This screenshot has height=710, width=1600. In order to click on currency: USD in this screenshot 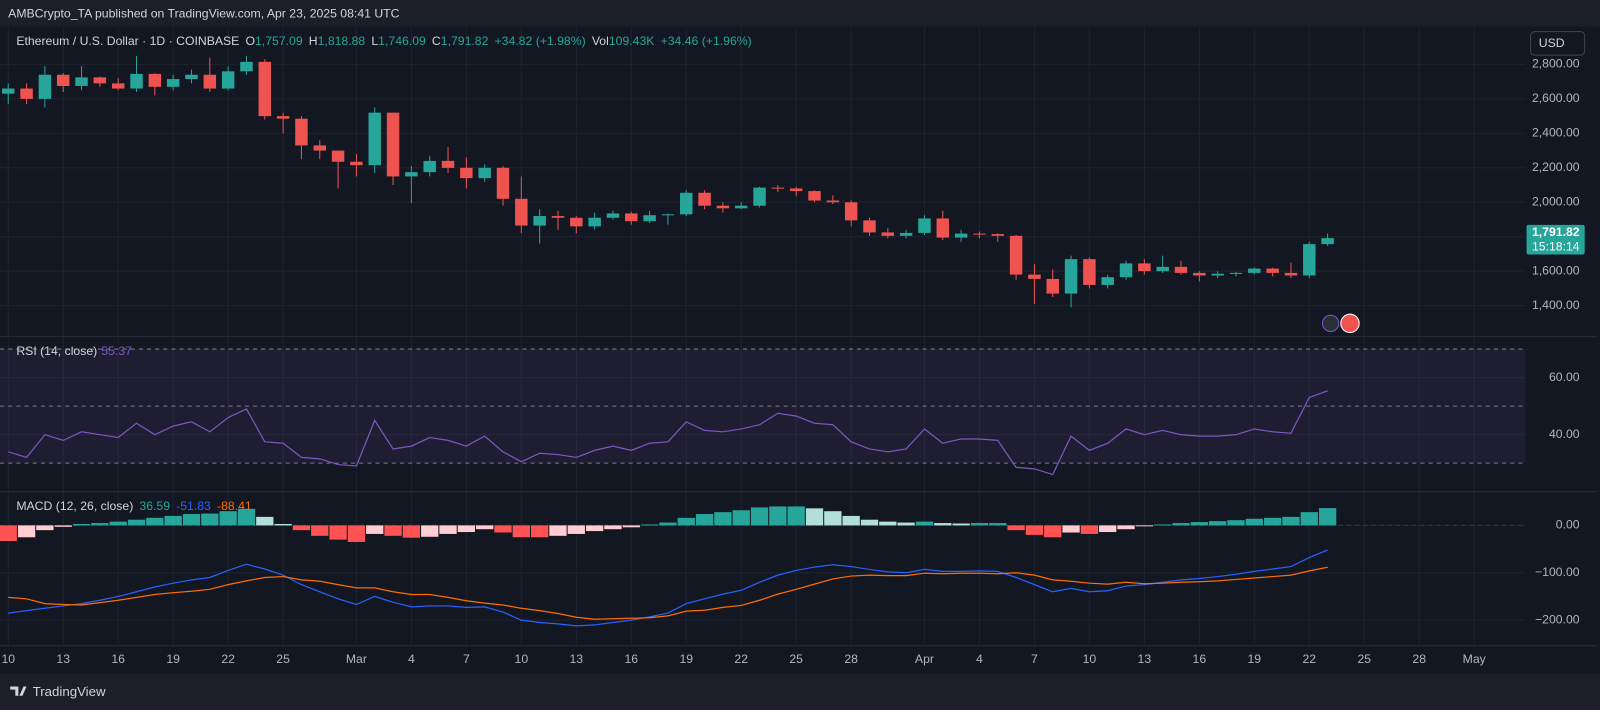, I will do `click(1552, 43)`.